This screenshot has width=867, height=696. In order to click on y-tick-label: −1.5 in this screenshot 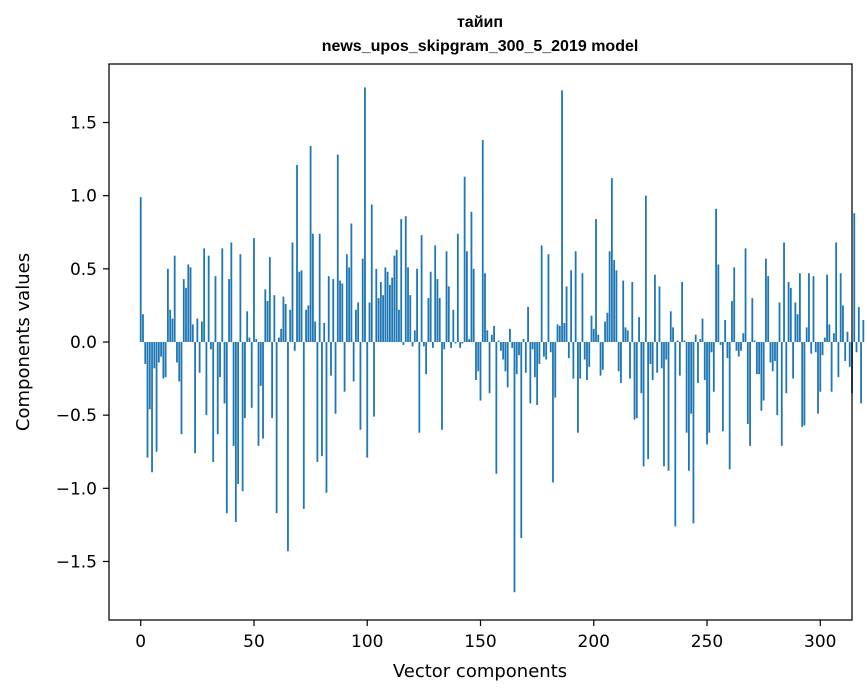, I will do `click(76, 562)`.